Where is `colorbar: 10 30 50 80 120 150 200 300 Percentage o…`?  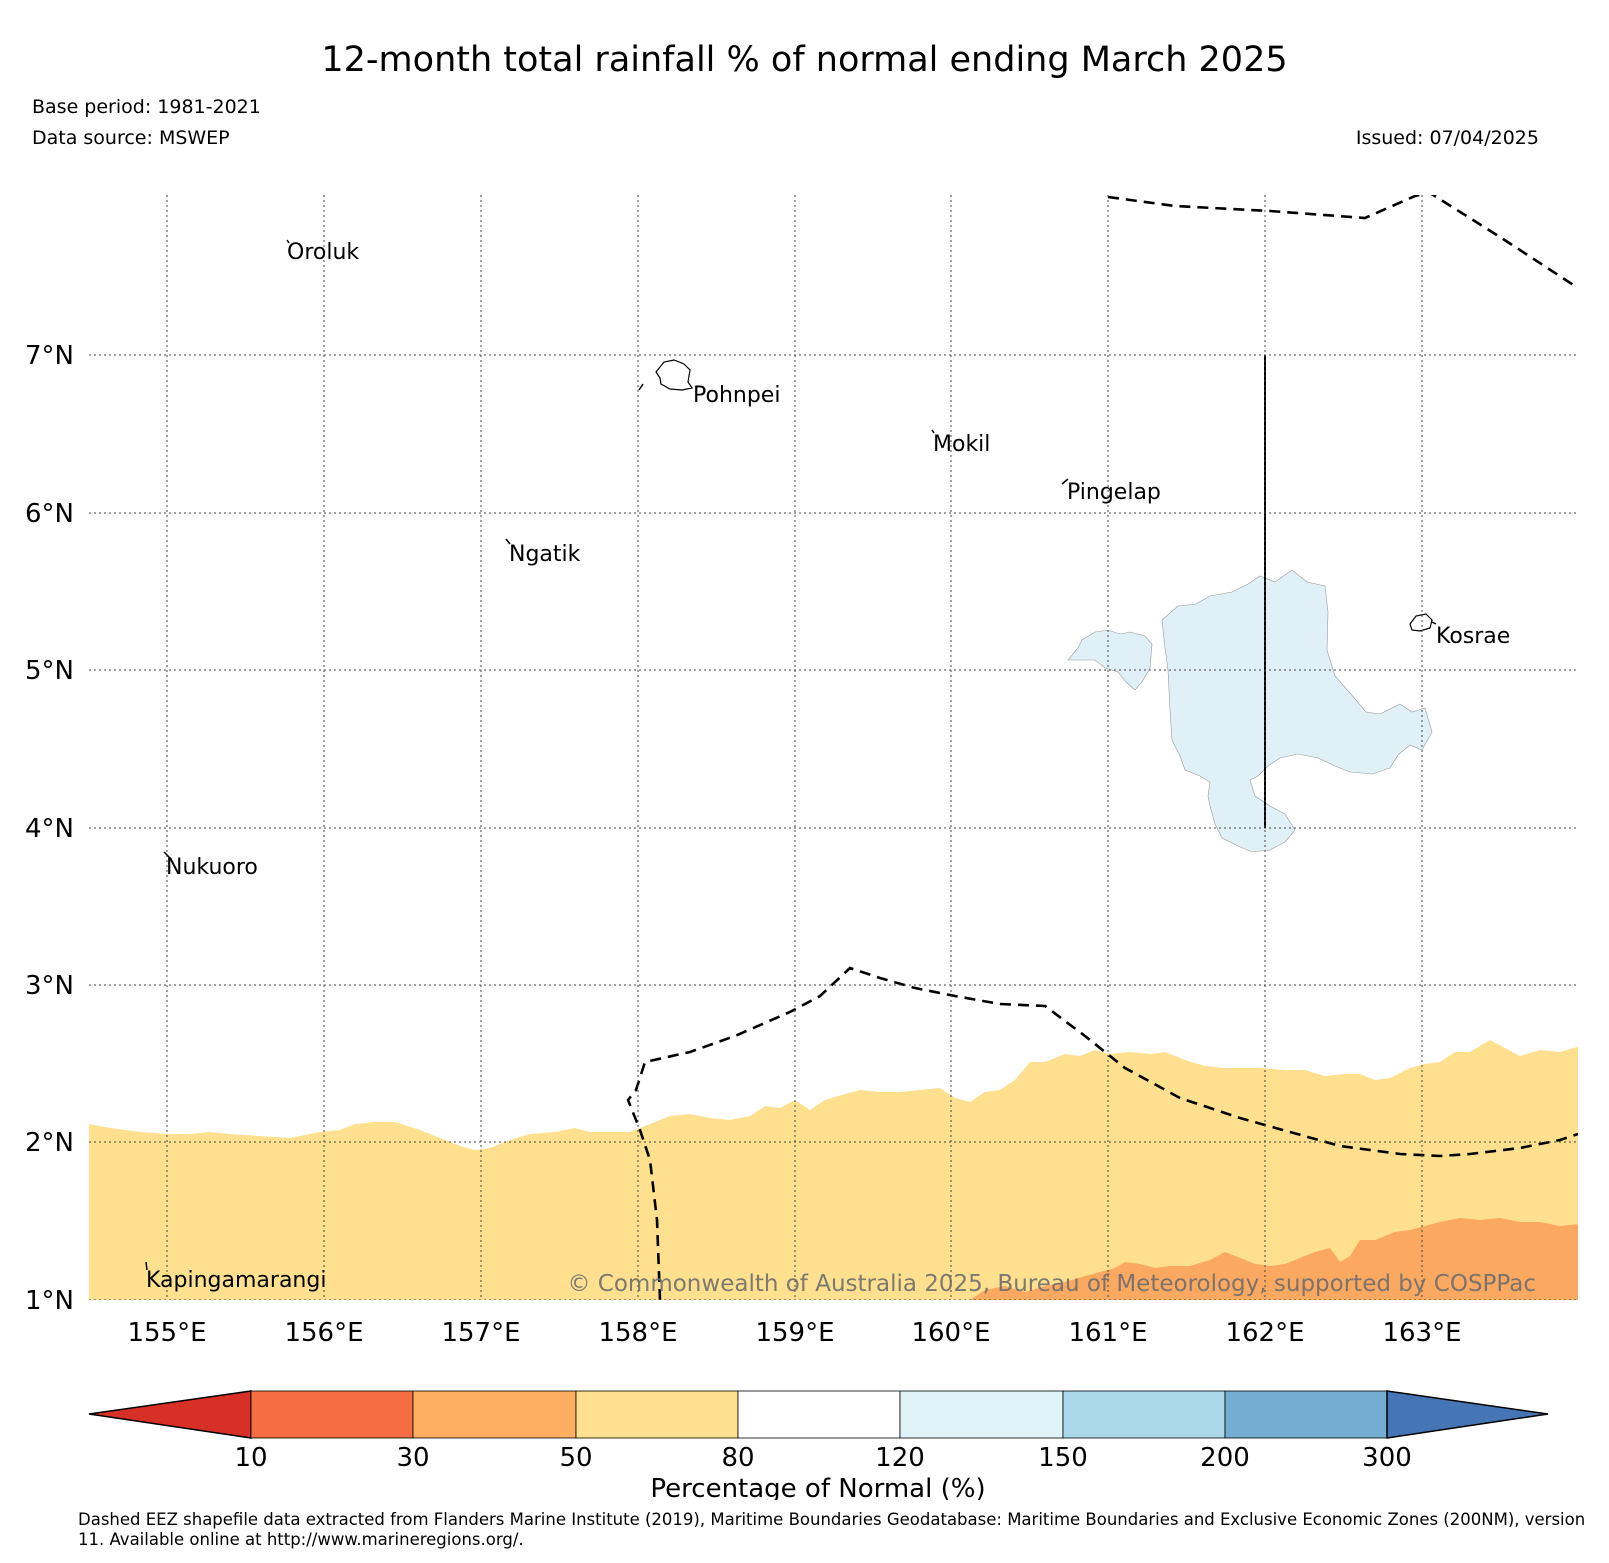
colorbar: 10 30 50 80 120 150 200 300 Percentage o… is located at coordinates (818, 1445).